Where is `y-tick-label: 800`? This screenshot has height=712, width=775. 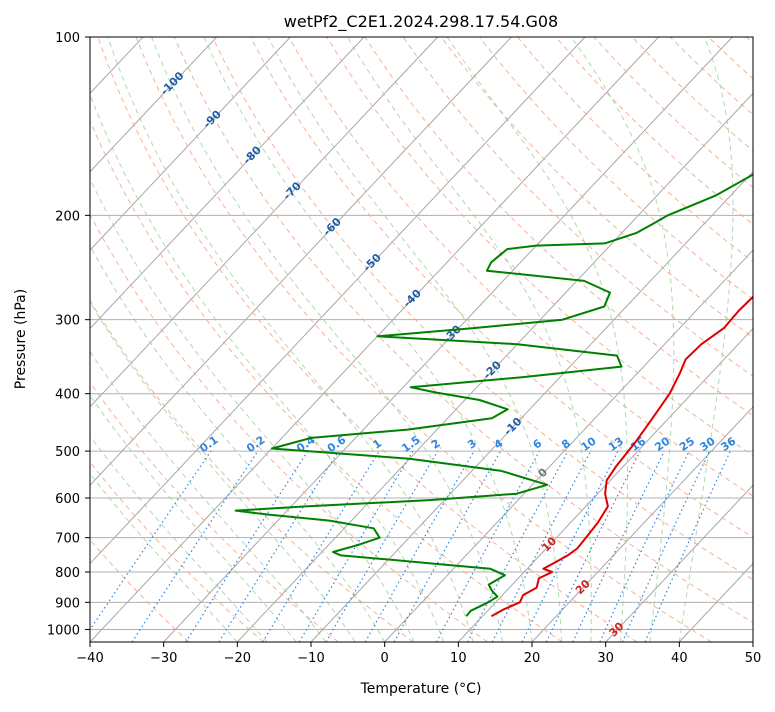
y-tick-label: 800 is located at coordinates (67, 573).